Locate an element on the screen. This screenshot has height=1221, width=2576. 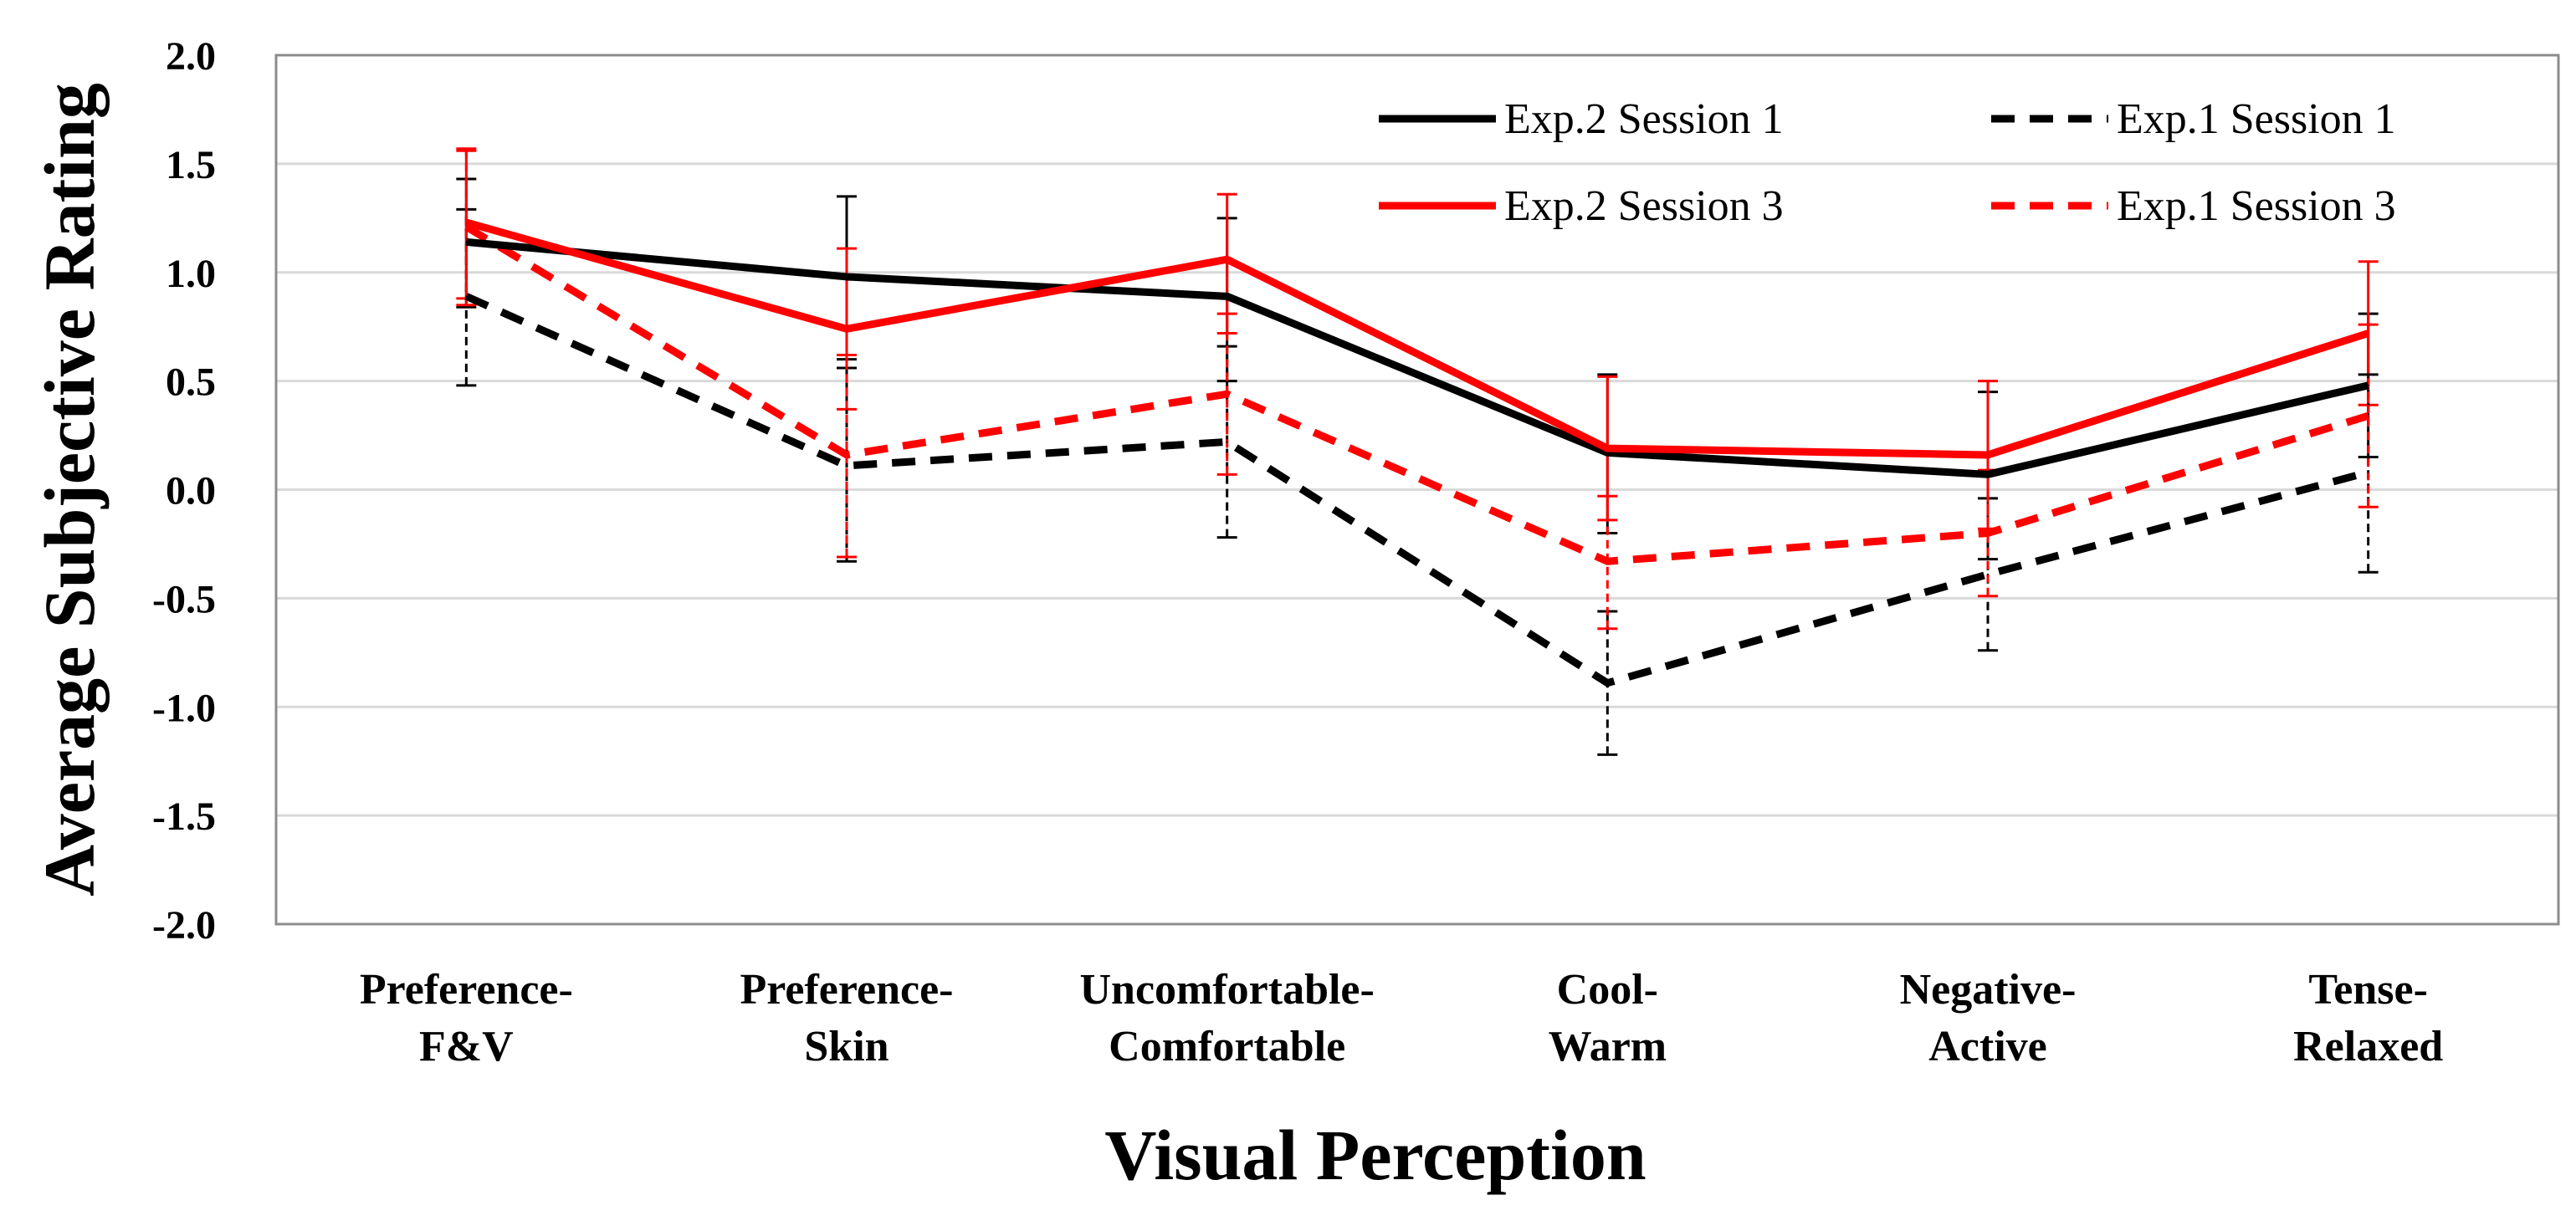
legend-label: Exp.2 Session 3 is located at coordinates (1644, 206).